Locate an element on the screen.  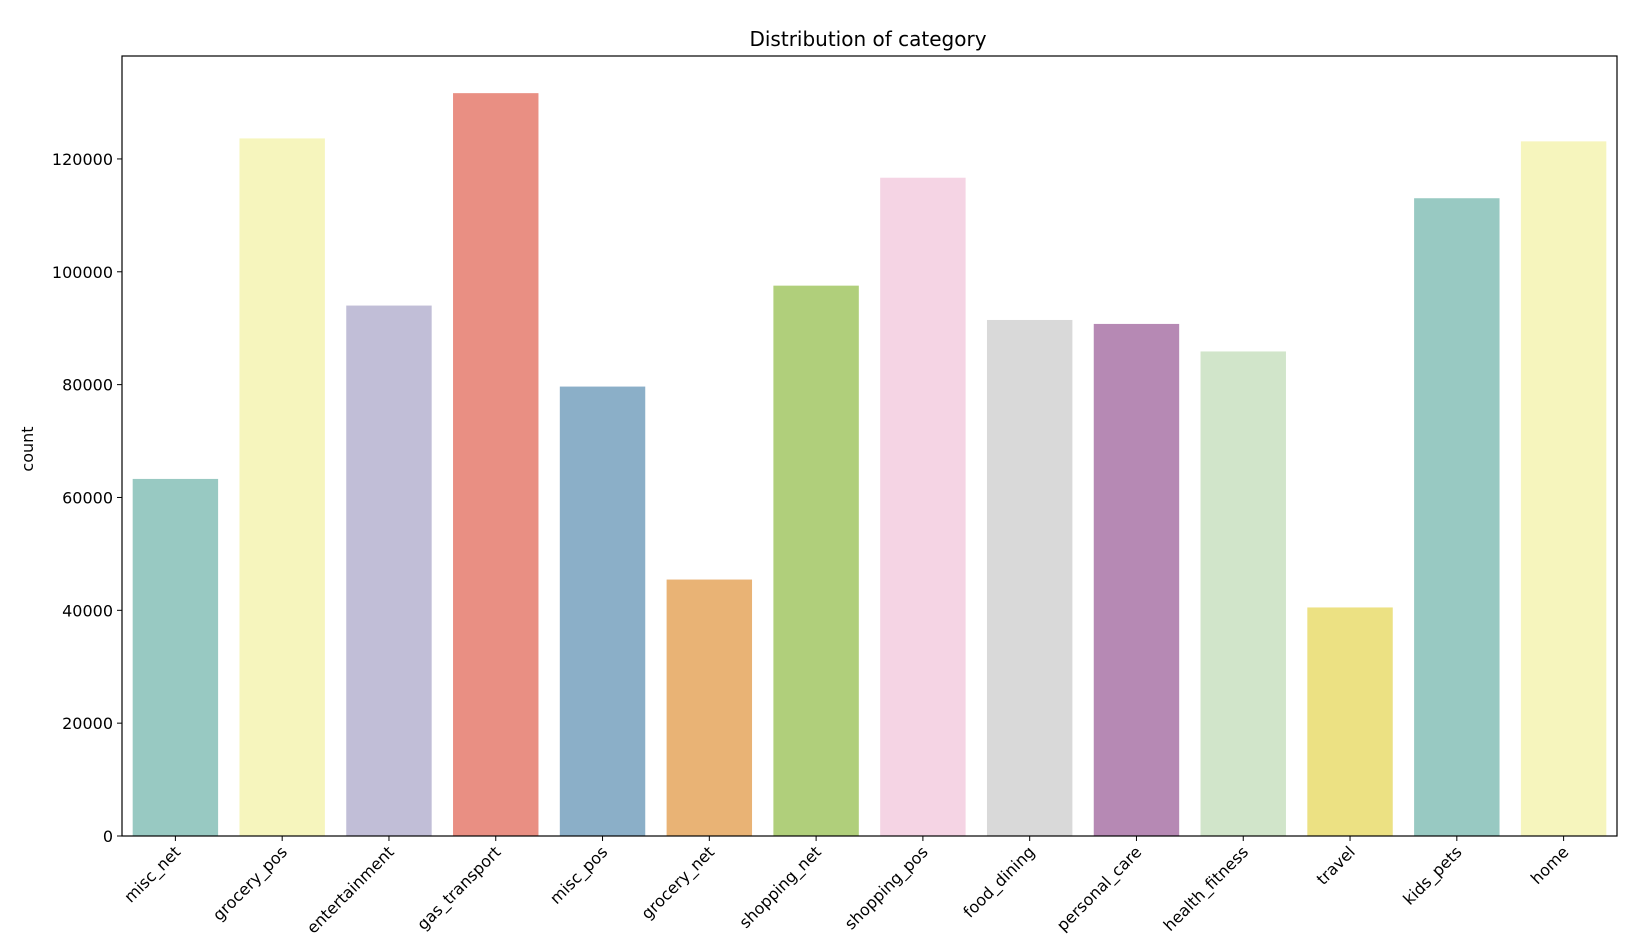
y-tick-label: 120000 is located at coordinates (82, 159).